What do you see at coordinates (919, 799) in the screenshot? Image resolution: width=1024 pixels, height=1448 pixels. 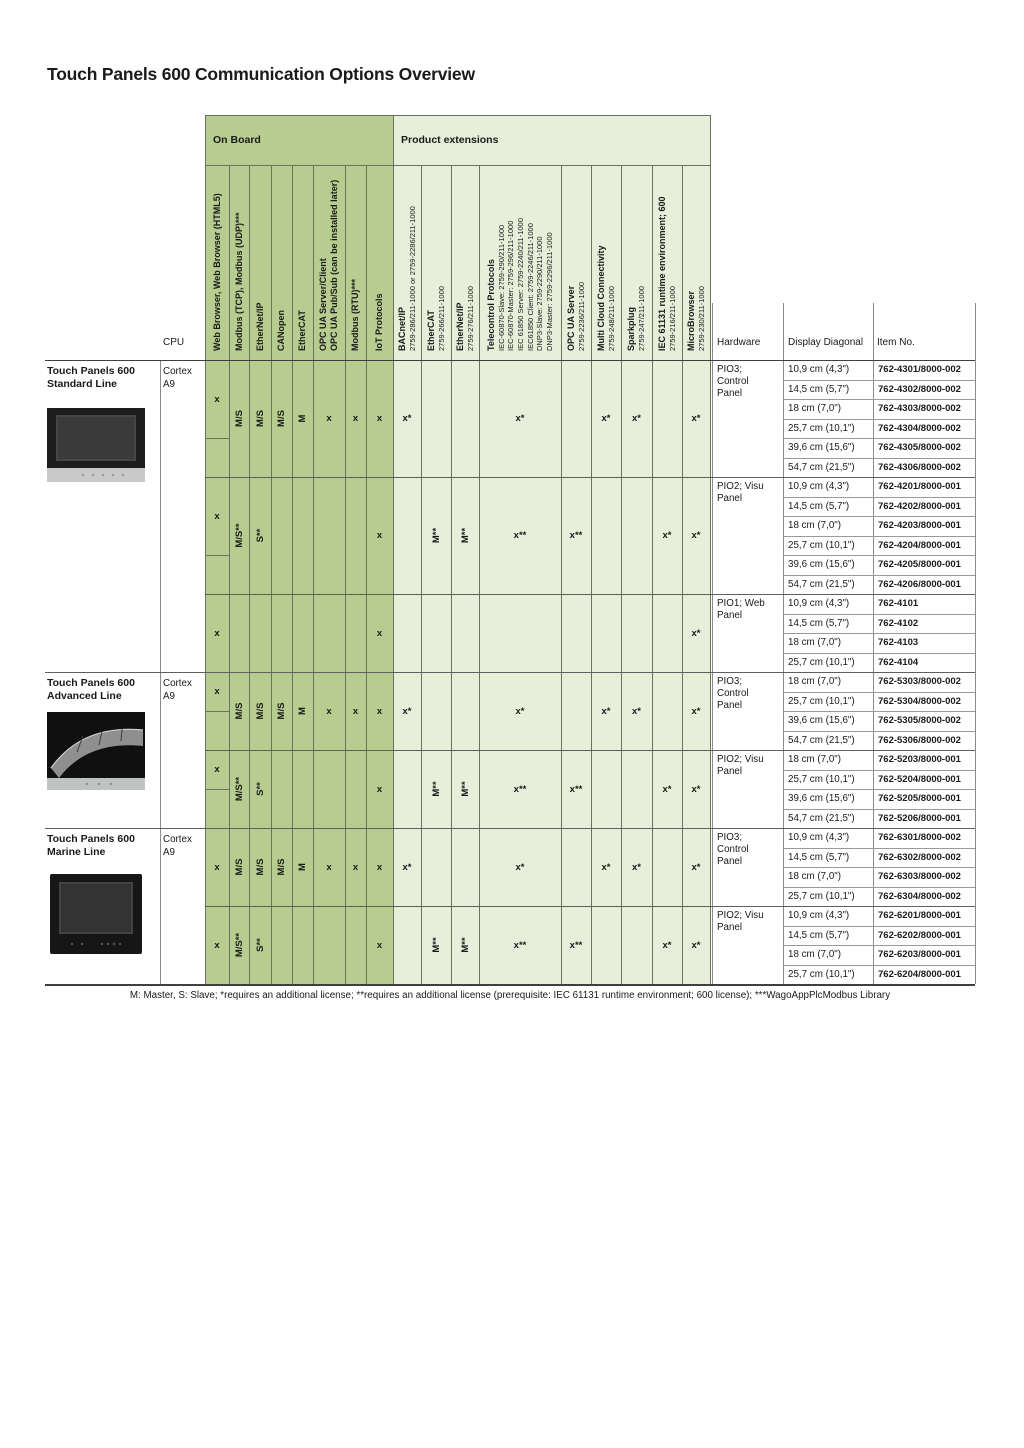 I see `item-no-cell: 762-5205/8000-001` at bounding box center [919, 799].